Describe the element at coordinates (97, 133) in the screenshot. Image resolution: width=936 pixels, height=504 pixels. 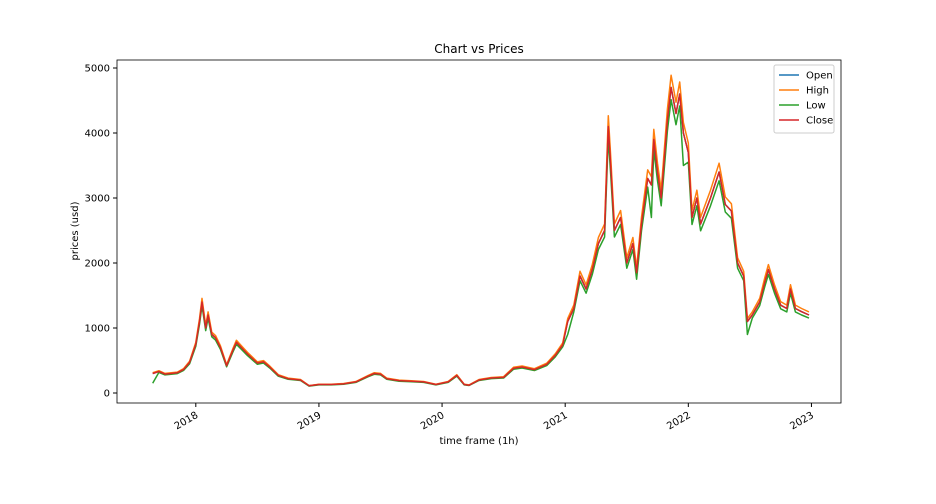
I see `y-tick-label: 4000` at that location.